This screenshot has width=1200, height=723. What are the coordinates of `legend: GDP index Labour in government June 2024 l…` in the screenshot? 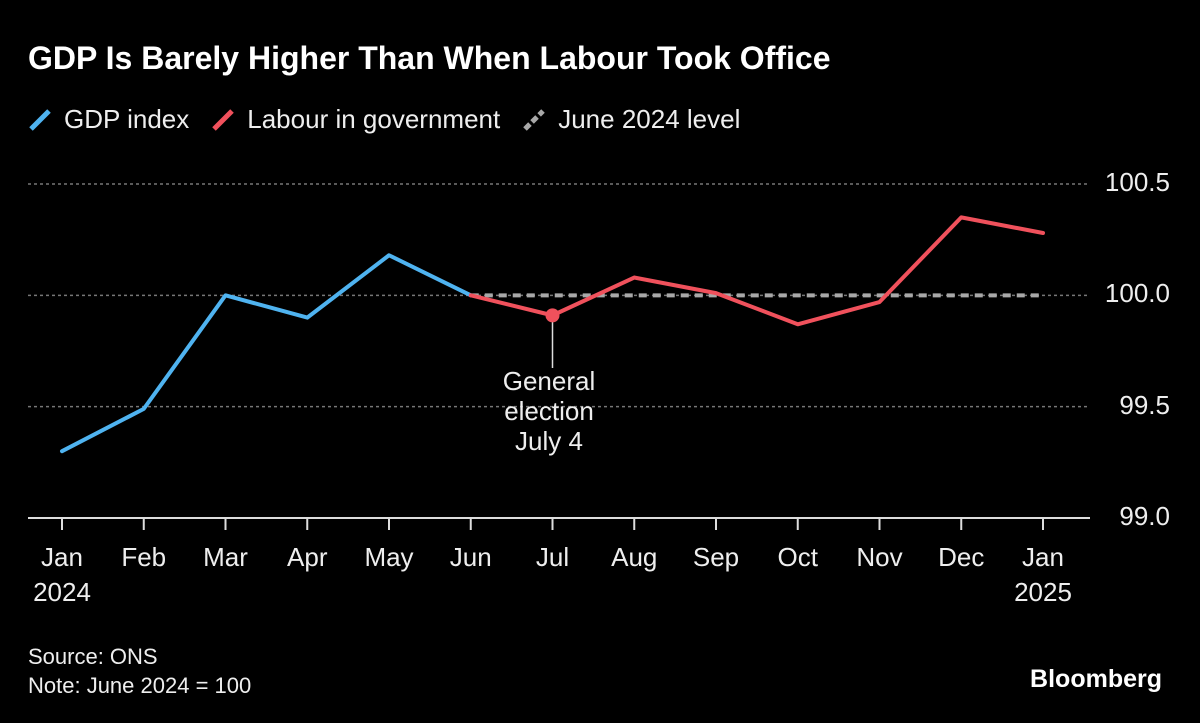 It's located at (395, 119).